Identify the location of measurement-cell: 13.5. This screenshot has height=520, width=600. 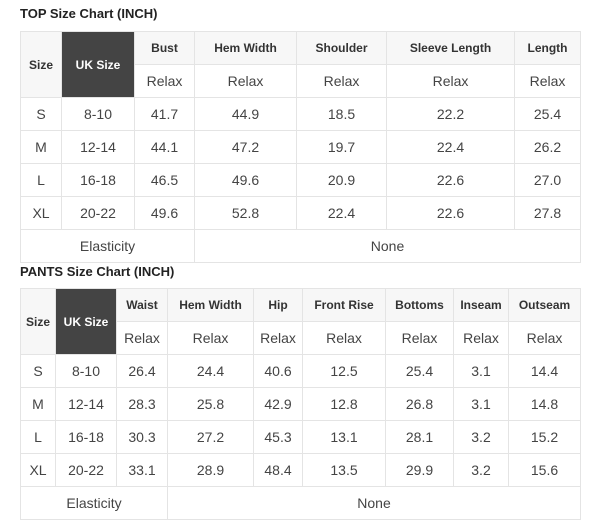
(344, 470).